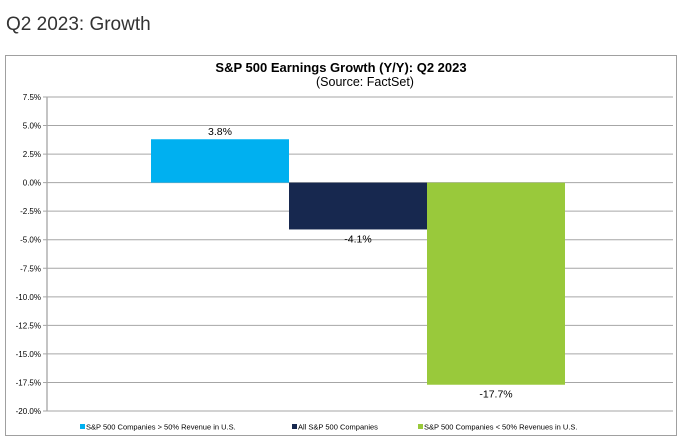 The height and width of the screenshot is (448, 688). I want to click on y-tick-label: 7.5%, so click(32, 97).